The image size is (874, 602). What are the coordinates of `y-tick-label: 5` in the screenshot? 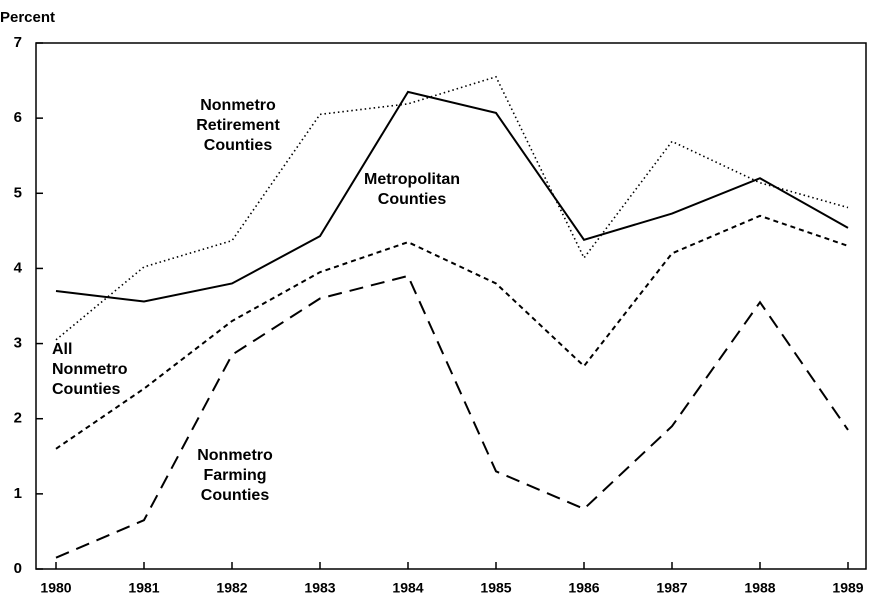 It's located at (18, 192).